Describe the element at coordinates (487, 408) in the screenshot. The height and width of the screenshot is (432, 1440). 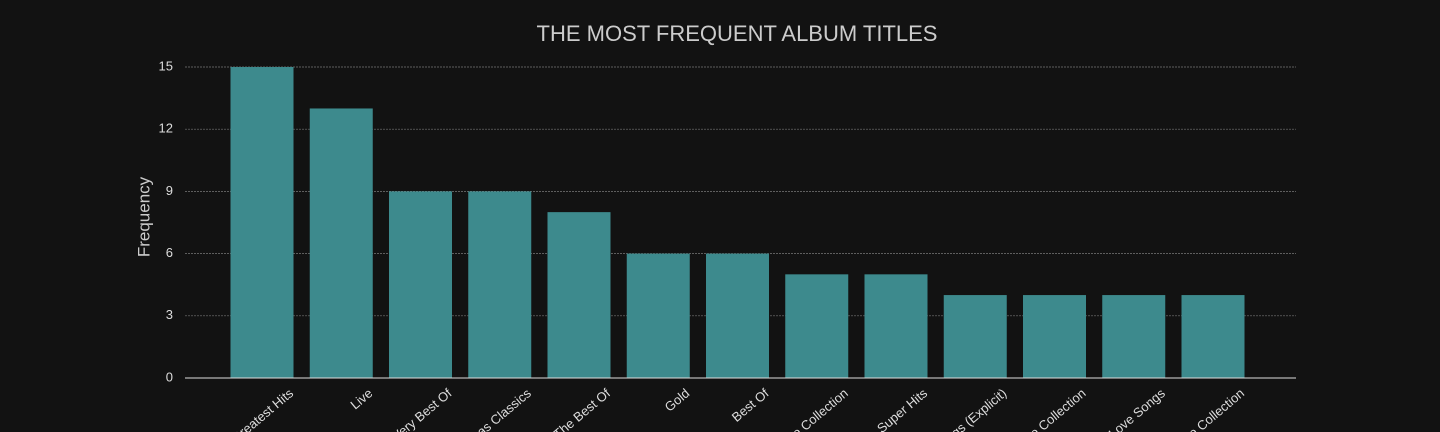
I see `x-tick-label: Christmas Classics` at that location.